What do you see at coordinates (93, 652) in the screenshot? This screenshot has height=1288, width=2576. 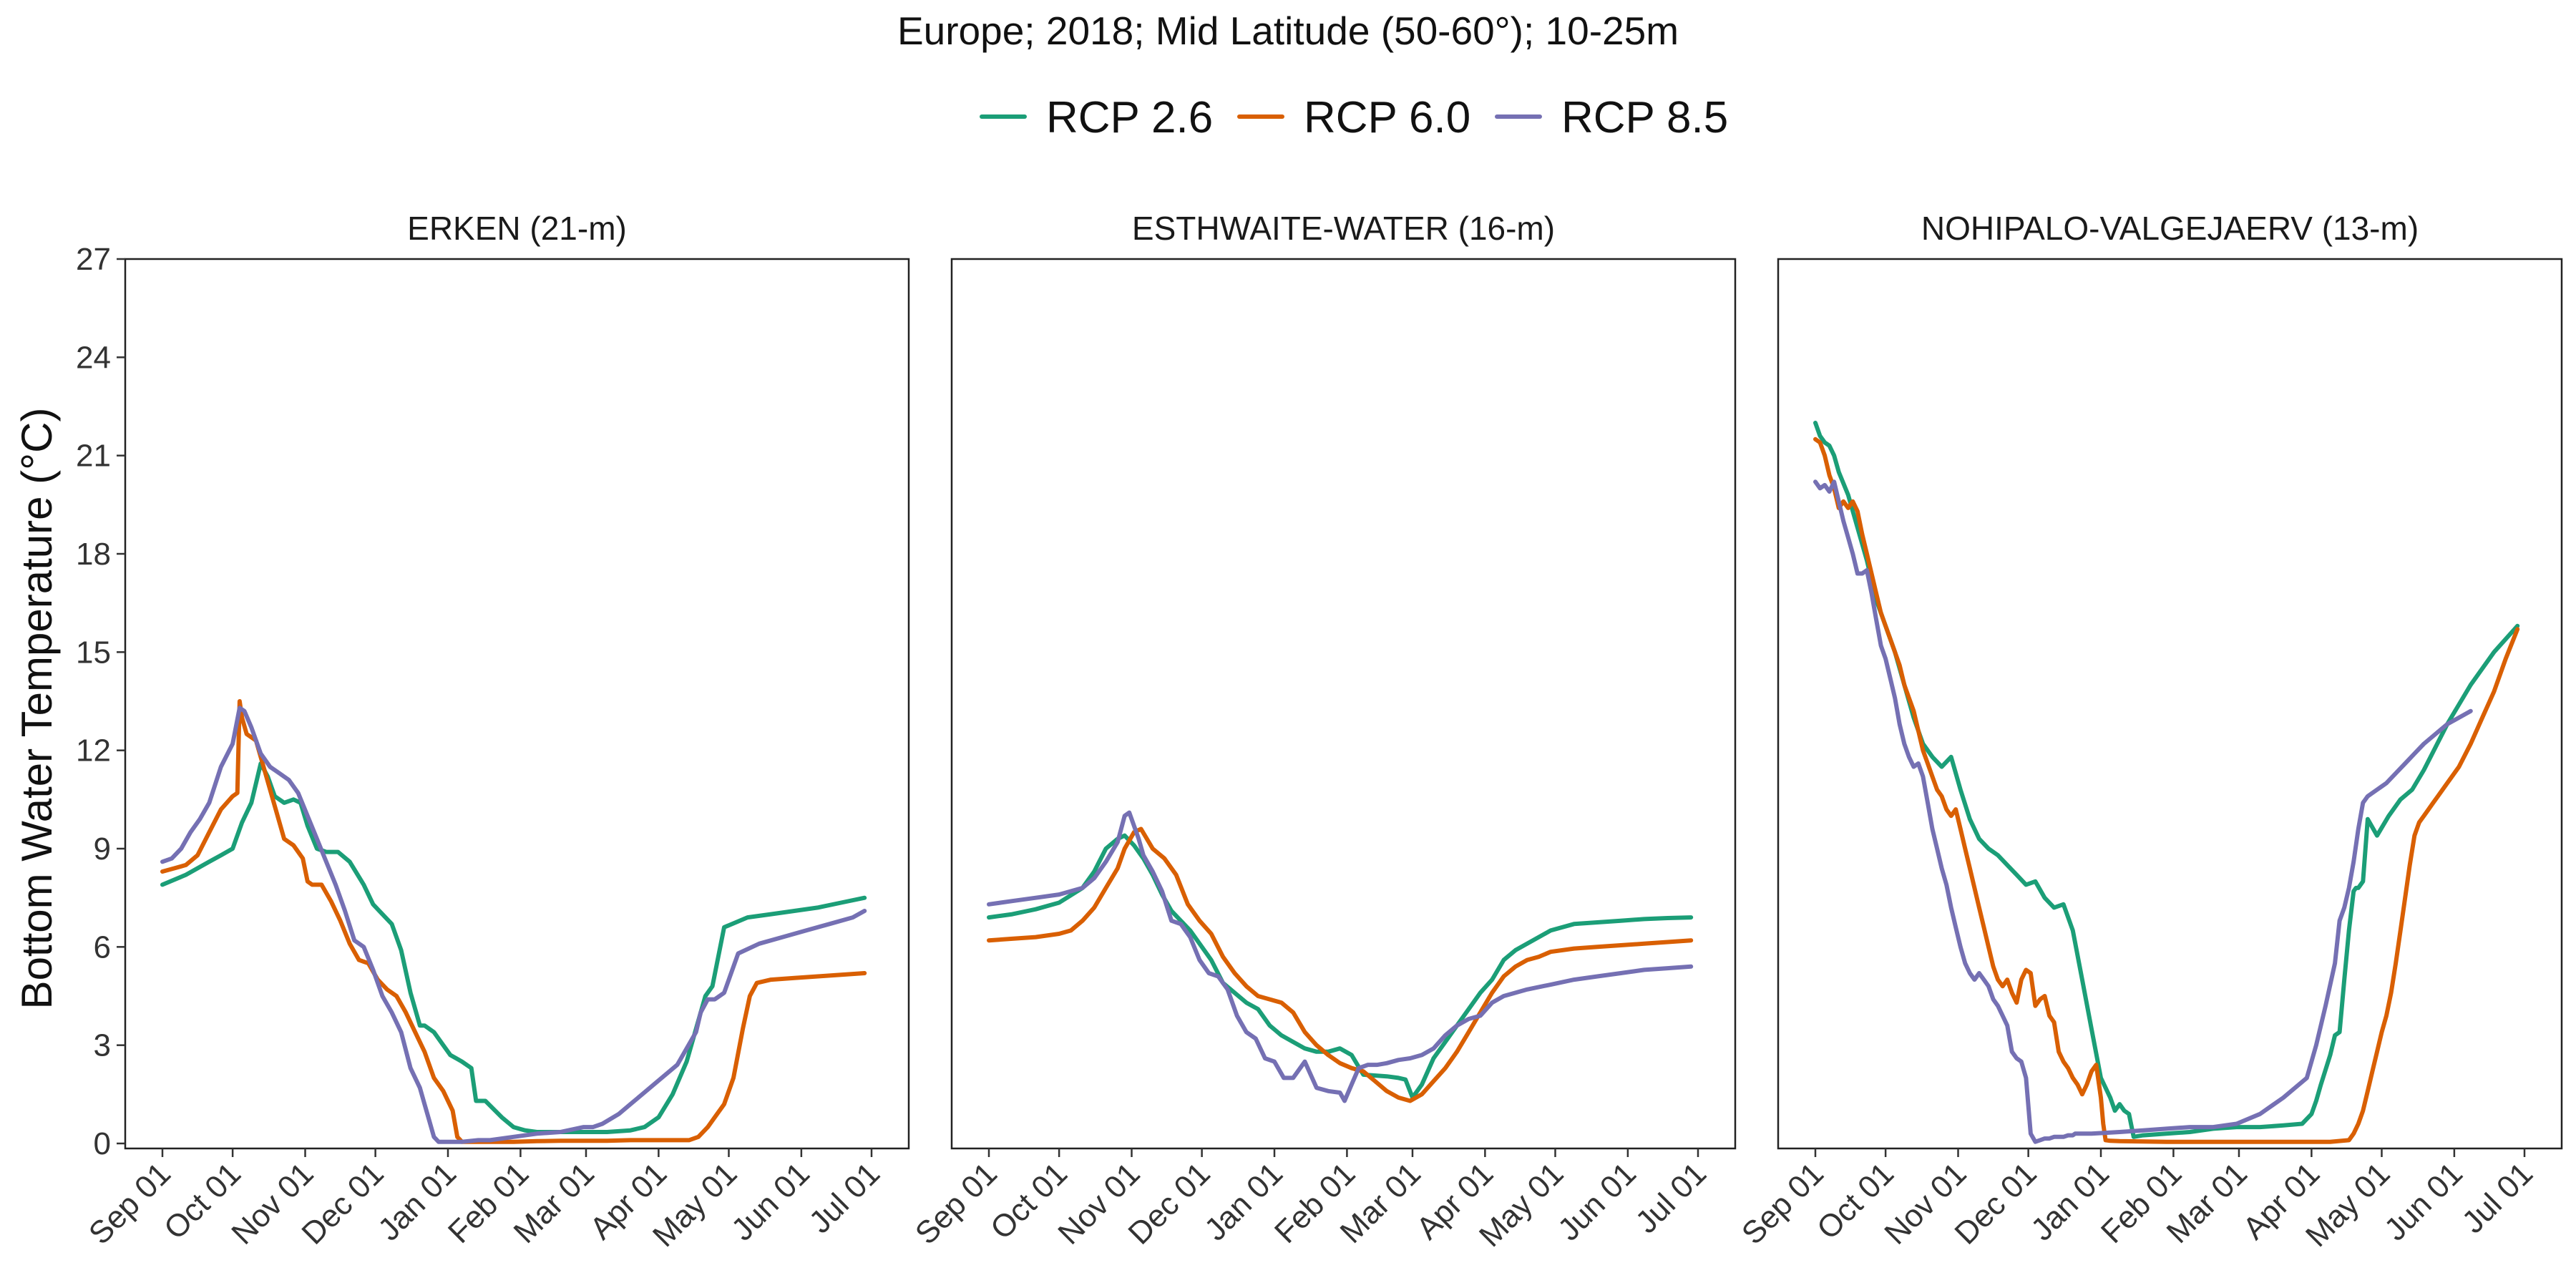 I see `y-tick-label: 15` at bounding box center [93, 652].